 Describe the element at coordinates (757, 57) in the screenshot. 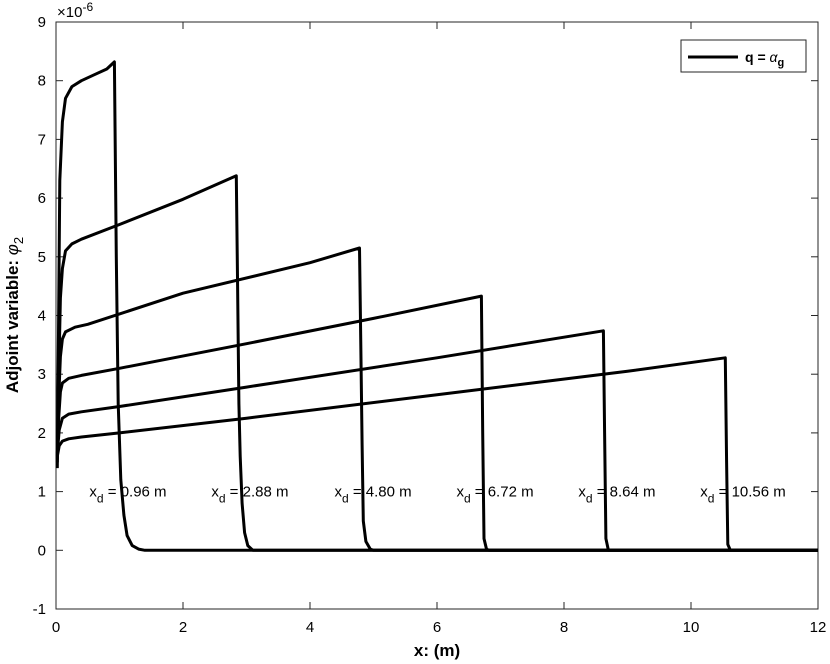

I see `legend-entry-bold: q =` at that location.